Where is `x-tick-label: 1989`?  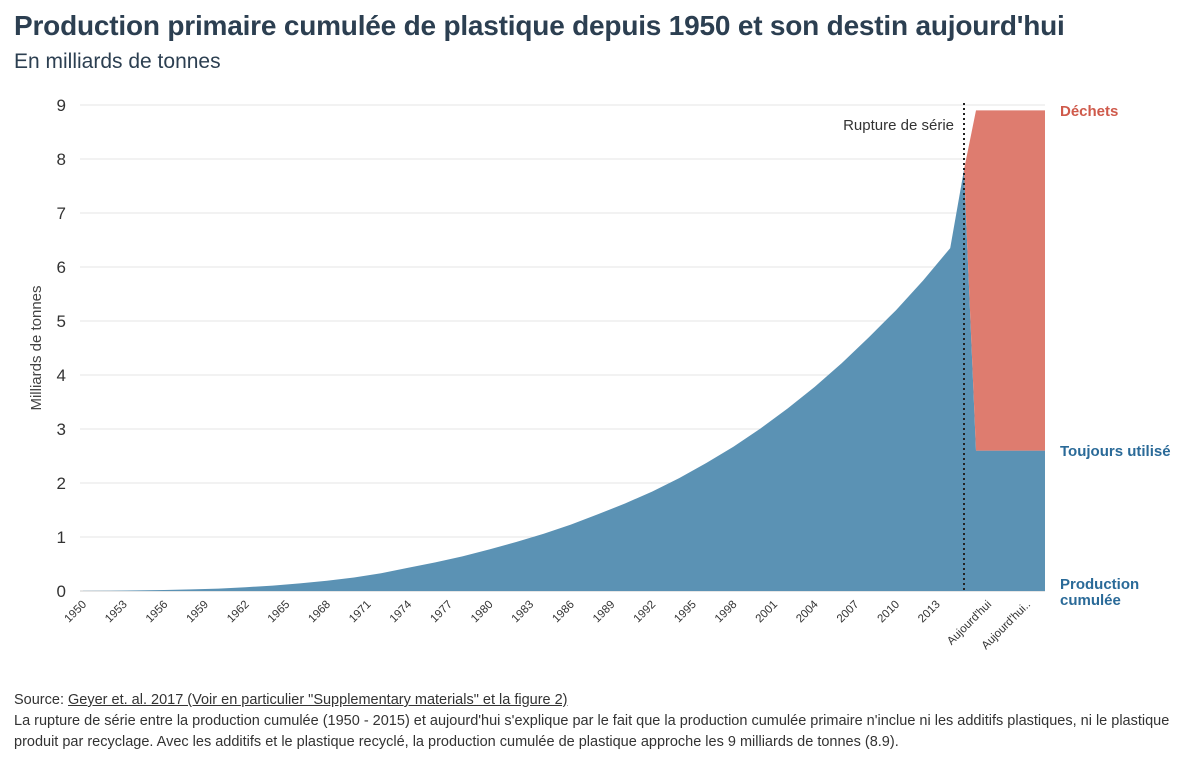
x-tick-label: 1989 is located at coordinates (604, 612).